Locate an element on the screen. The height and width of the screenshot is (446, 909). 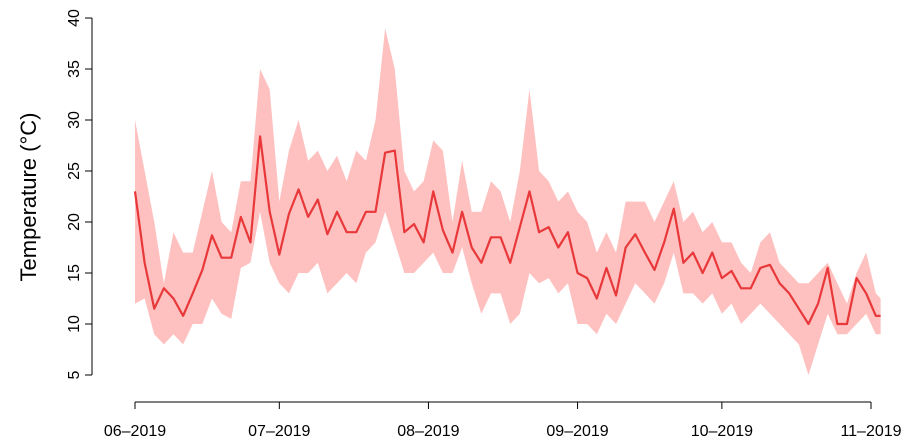
x-tick-label: 08–2019 is located at coordinates (428, 431).